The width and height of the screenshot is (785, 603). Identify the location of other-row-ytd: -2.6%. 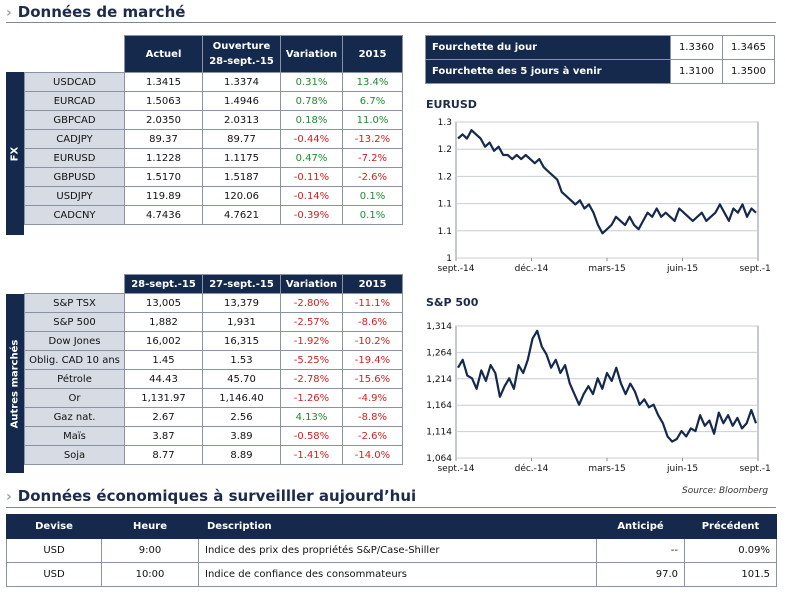
(372, 436).